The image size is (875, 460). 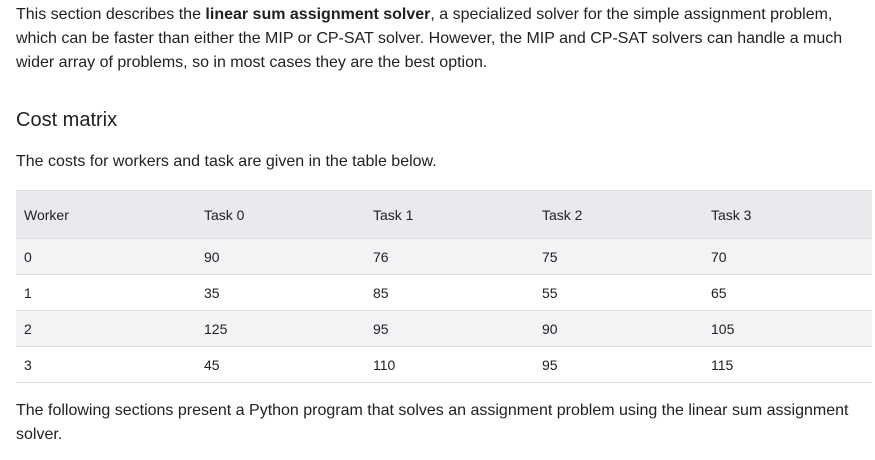 What do you see at coordinates (550, 292) in the screenshot?
I see `table-cell: 55` at bounding box center [550, 292].